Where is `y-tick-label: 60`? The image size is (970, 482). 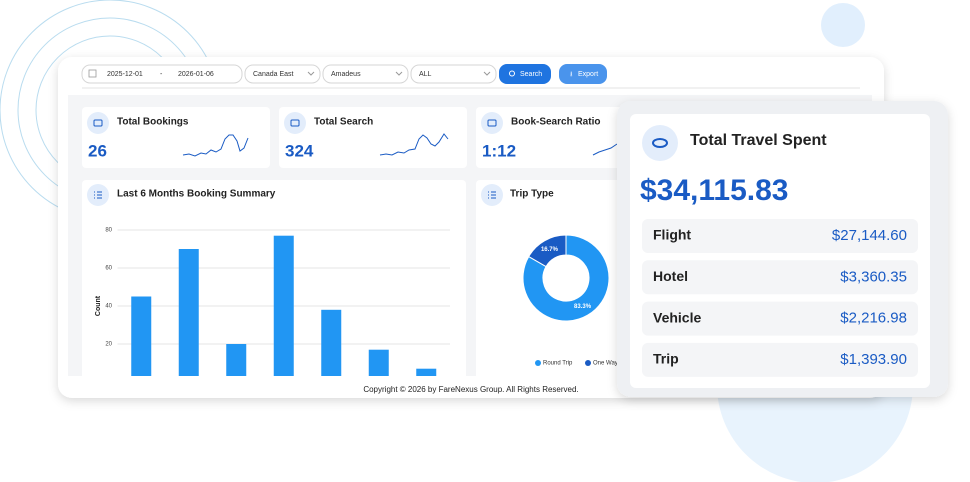
y-tick-label: 60 is located at coordinates (108, 269).